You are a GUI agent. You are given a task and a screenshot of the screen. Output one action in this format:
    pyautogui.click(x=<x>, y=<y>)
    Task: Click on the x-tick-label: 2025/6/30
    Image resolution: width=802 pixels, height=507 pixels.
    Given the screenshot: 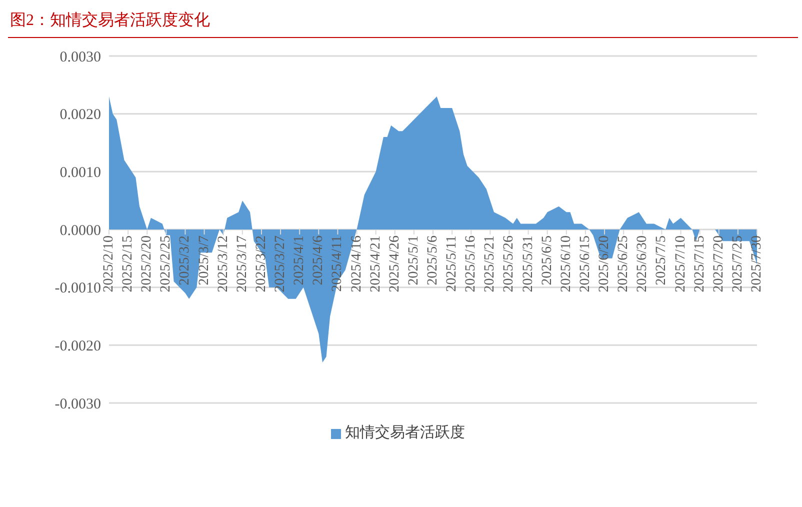 What is the action you would take?
    pyautogui.click(x=642, y=264)
    